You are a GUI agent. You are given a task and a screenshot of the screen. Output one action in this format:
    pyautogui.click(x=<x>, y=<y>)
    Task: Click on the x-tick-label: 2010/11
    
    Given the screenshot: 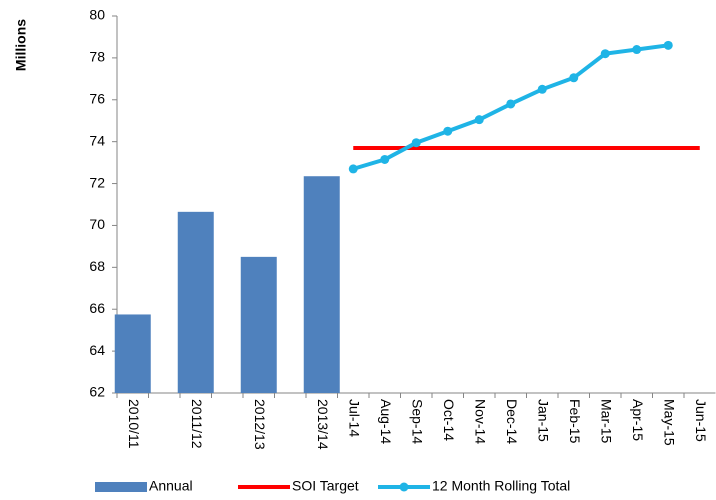 What is the action you would take?
    pyautogui.click(x=134, y=424)
    